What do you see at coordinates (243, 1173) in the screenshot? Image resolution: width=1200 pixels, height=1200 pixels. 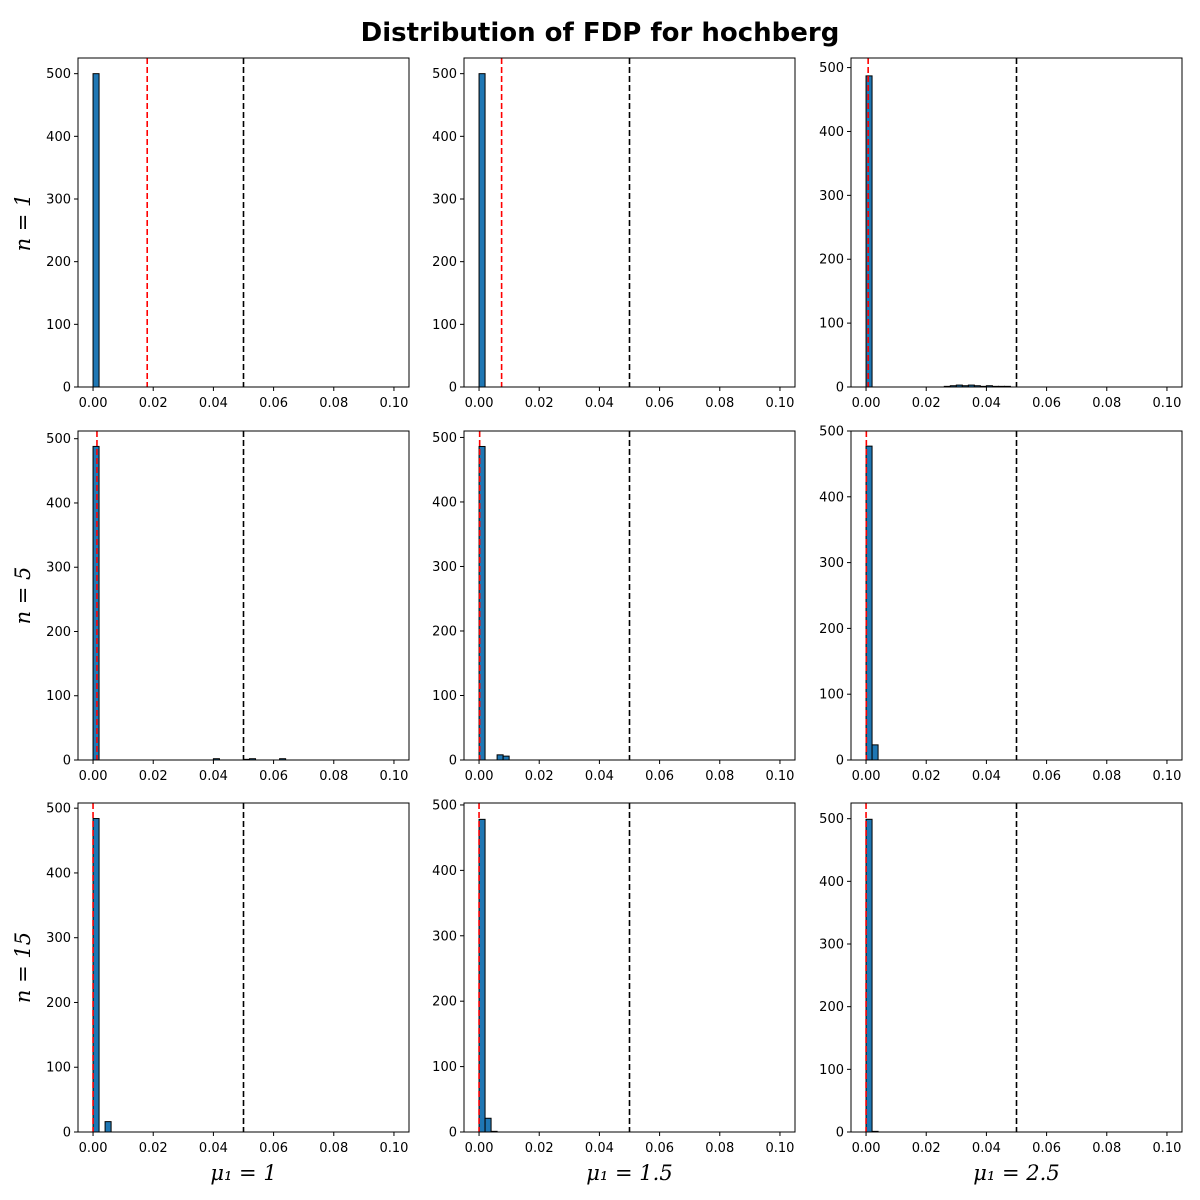 I see `column-label: μ₁ = 1` at bounding box center [243, 1173].